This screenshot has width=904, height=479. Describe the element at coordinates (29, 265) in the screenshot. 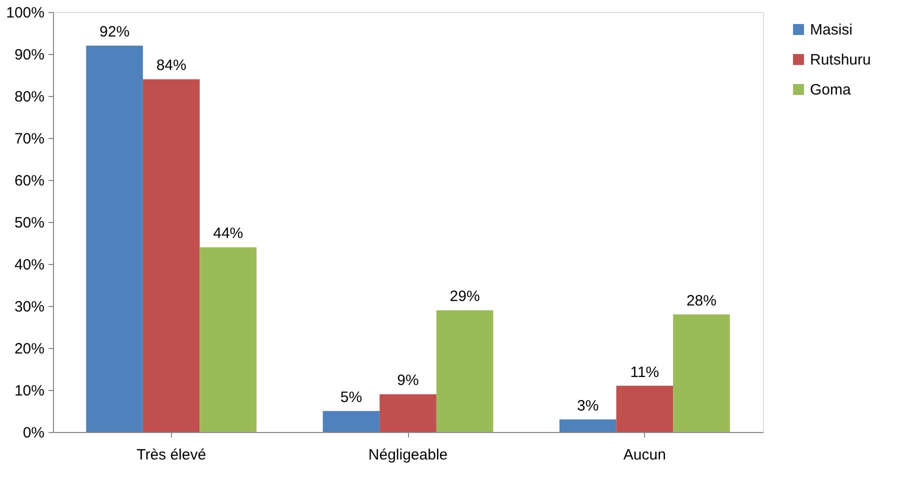

I see `y-tick-label: 40%` at that location.